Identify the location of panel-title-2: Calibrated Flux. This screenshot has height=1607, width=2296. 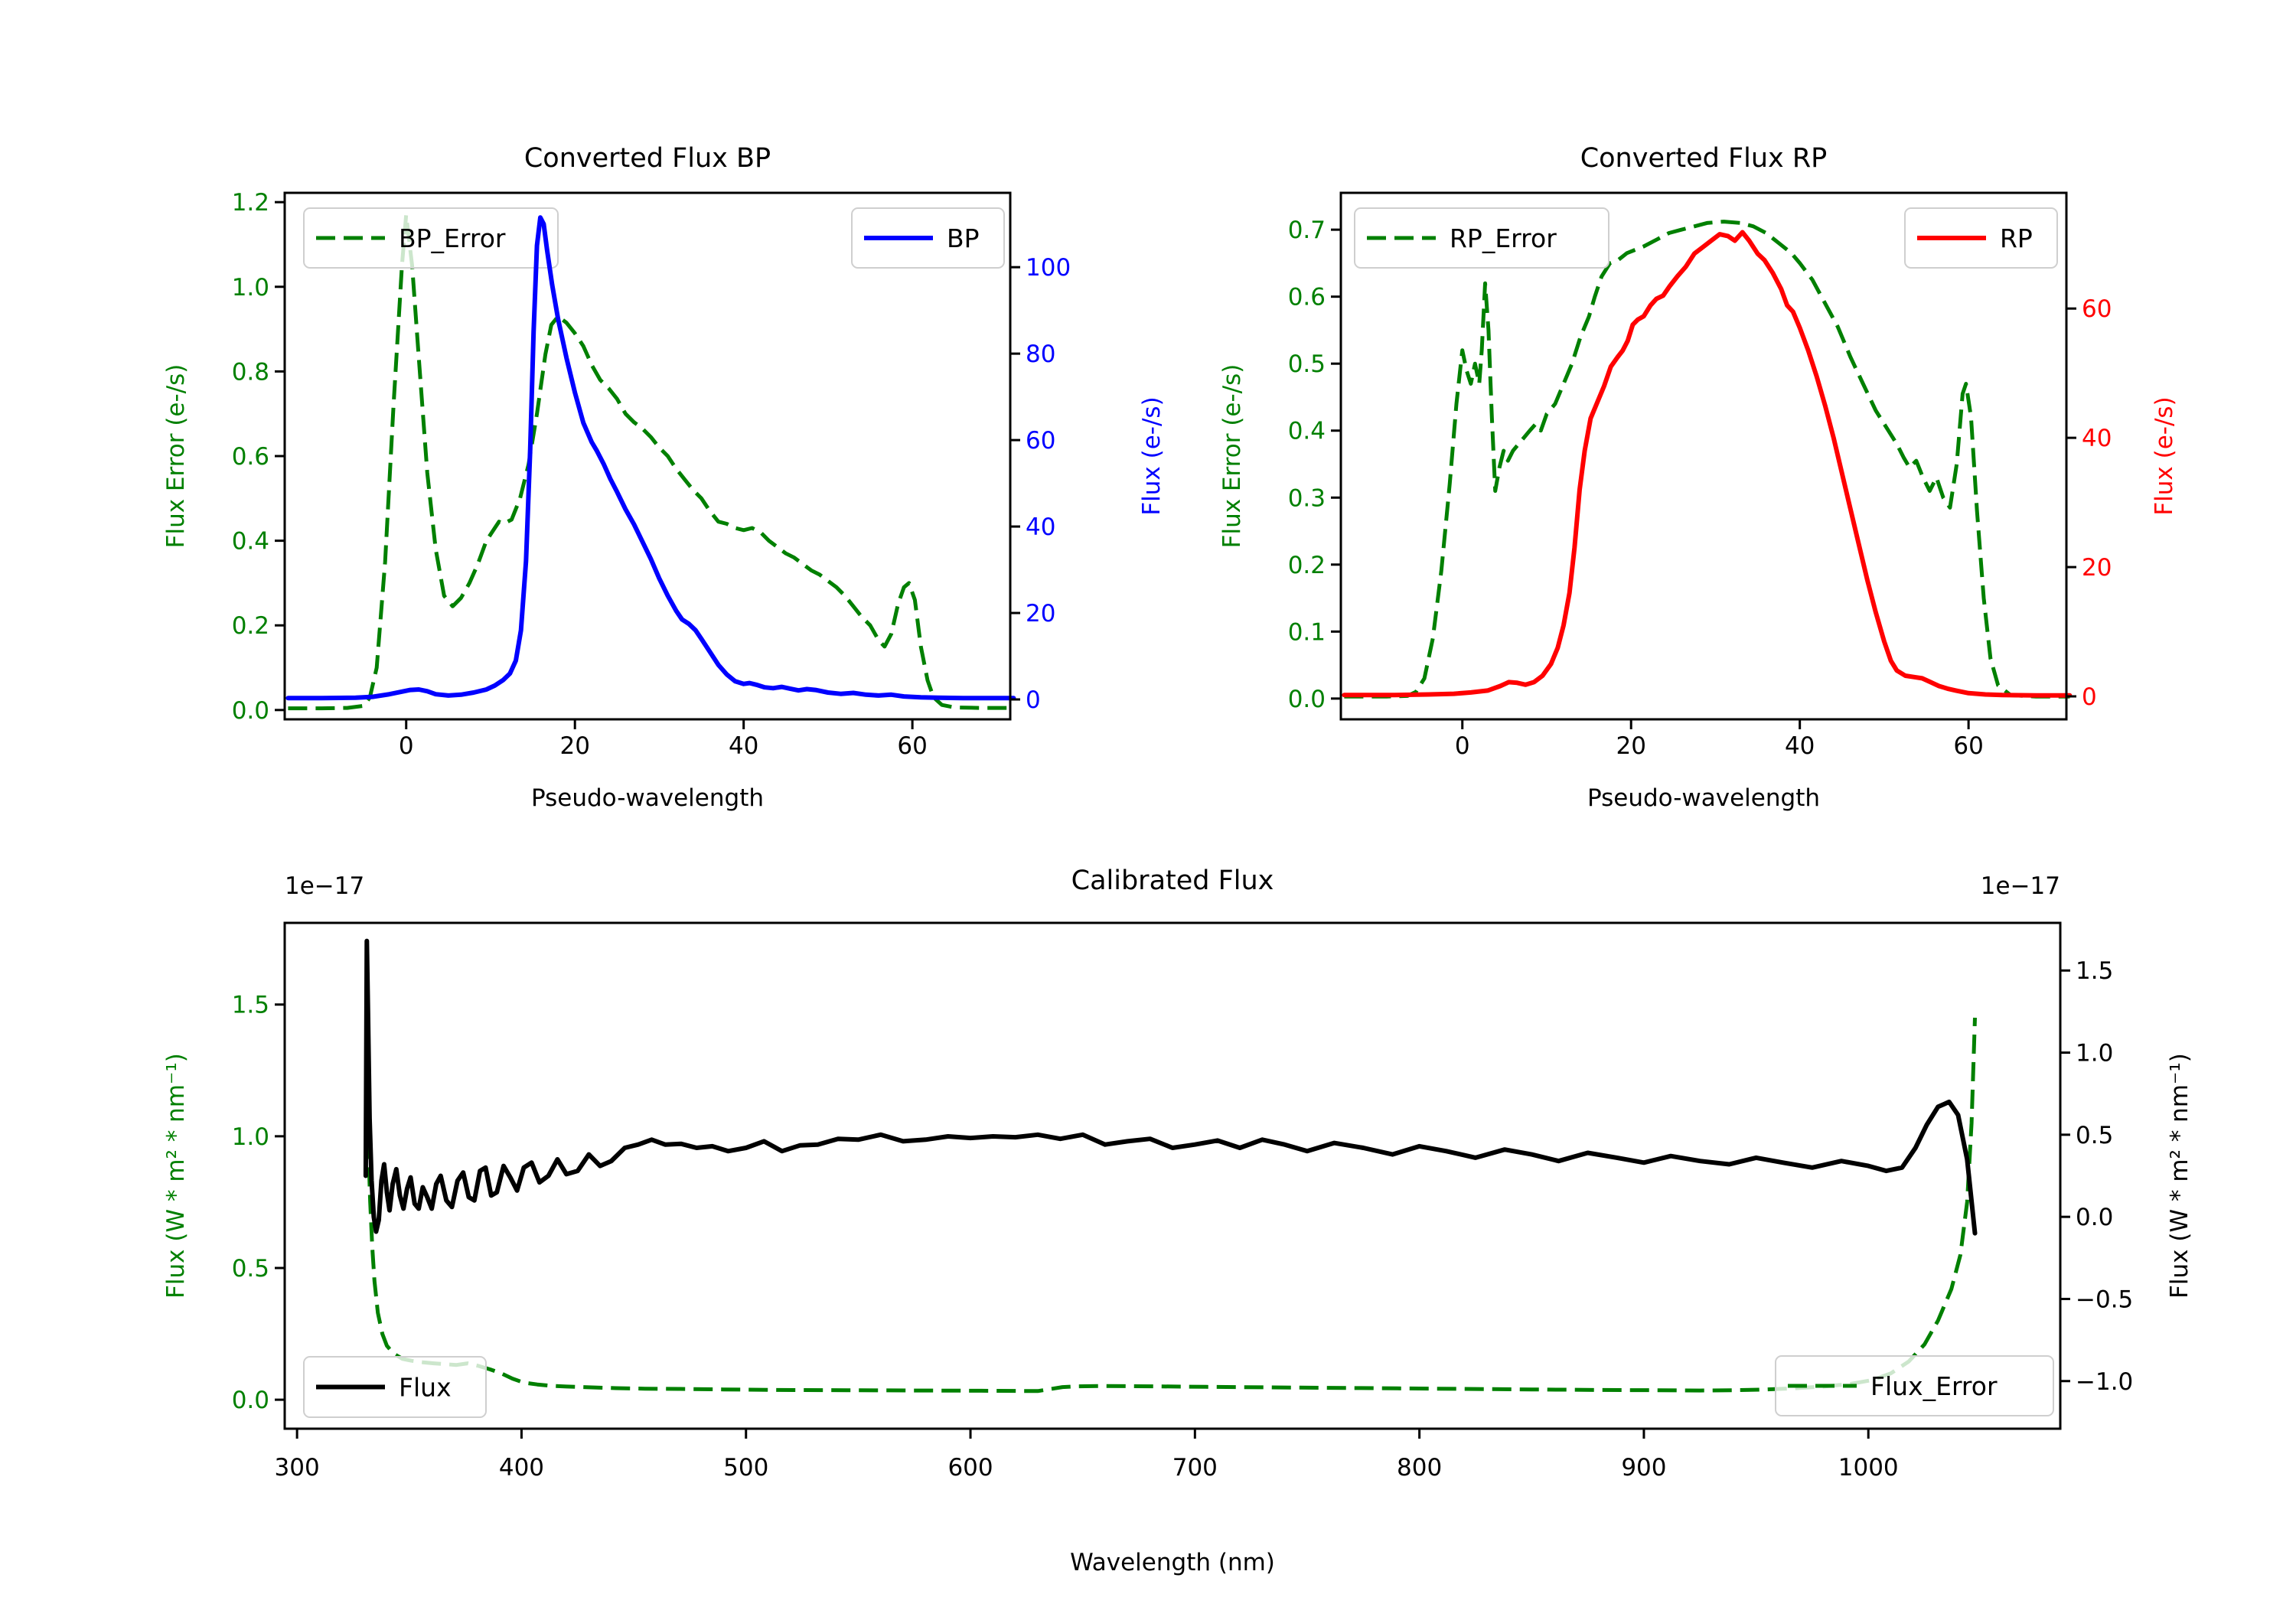
(1172, 881).